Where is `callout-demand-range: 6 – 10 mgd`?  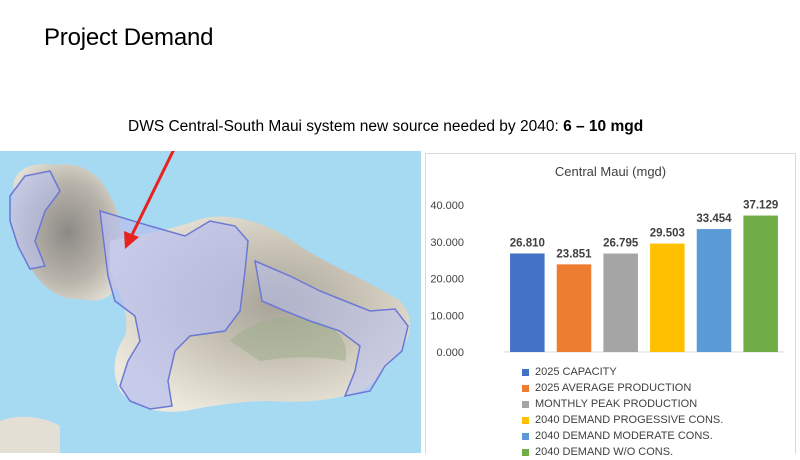
callout-demand-range: 6 – 10 mgd is located at coordinates (603, 126).